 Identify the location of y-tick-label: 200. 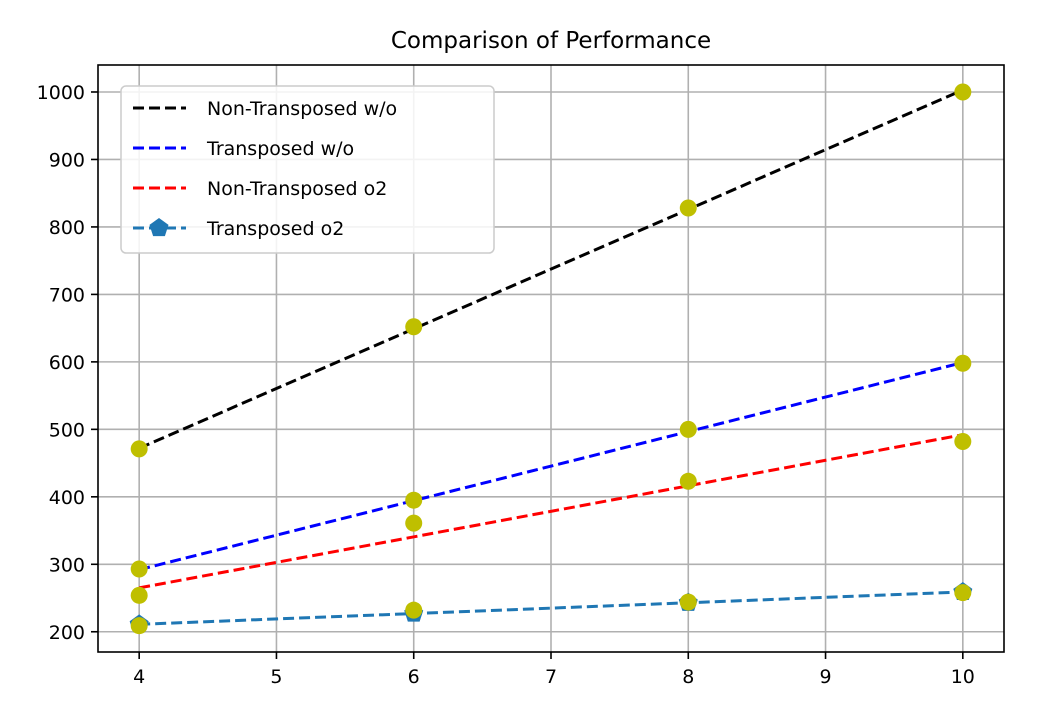
(67, 633).